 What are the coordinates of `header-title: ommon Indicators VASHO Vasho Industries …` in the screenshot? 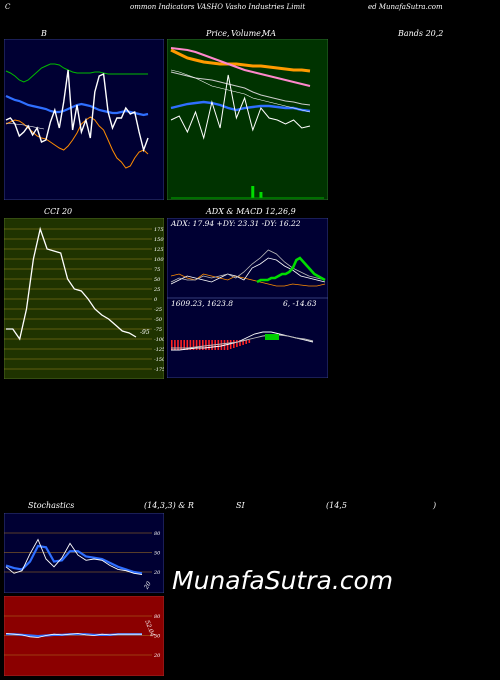 It's located at (218, 7).